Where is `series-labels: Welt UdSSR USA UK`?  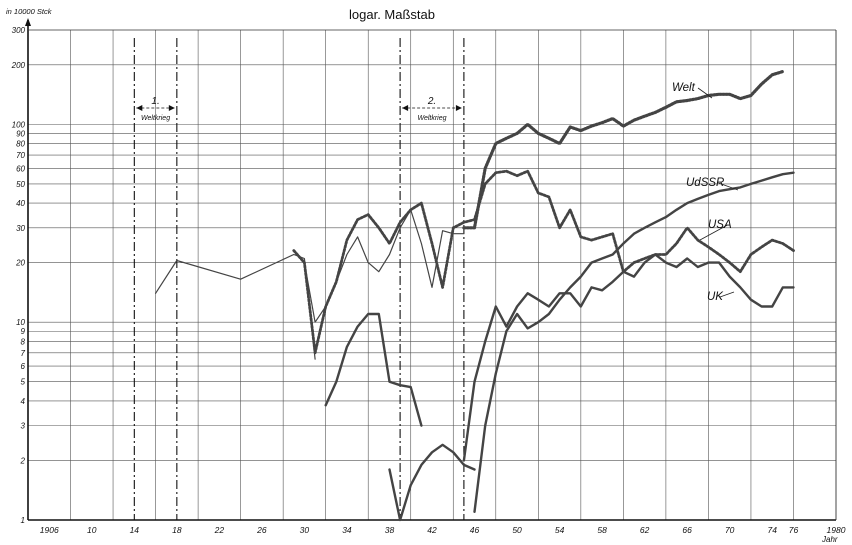 series-labels: Welt UdSSR USA UK is located at coordinates (705, 192).